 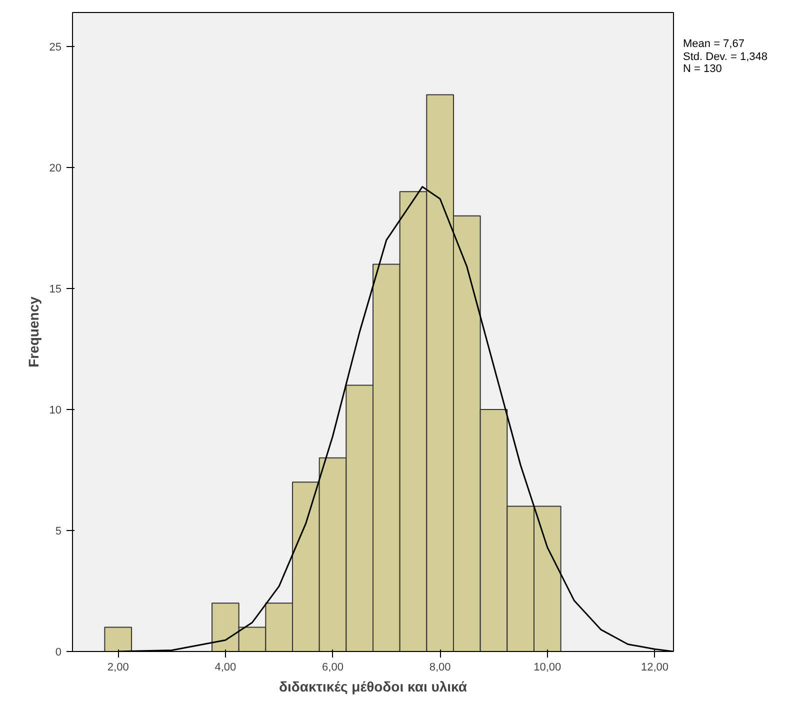 What do you see at coordinates (58, 531) in the screenshot?
I see `y-tick-label: 5` at bounding box center [58, 531].